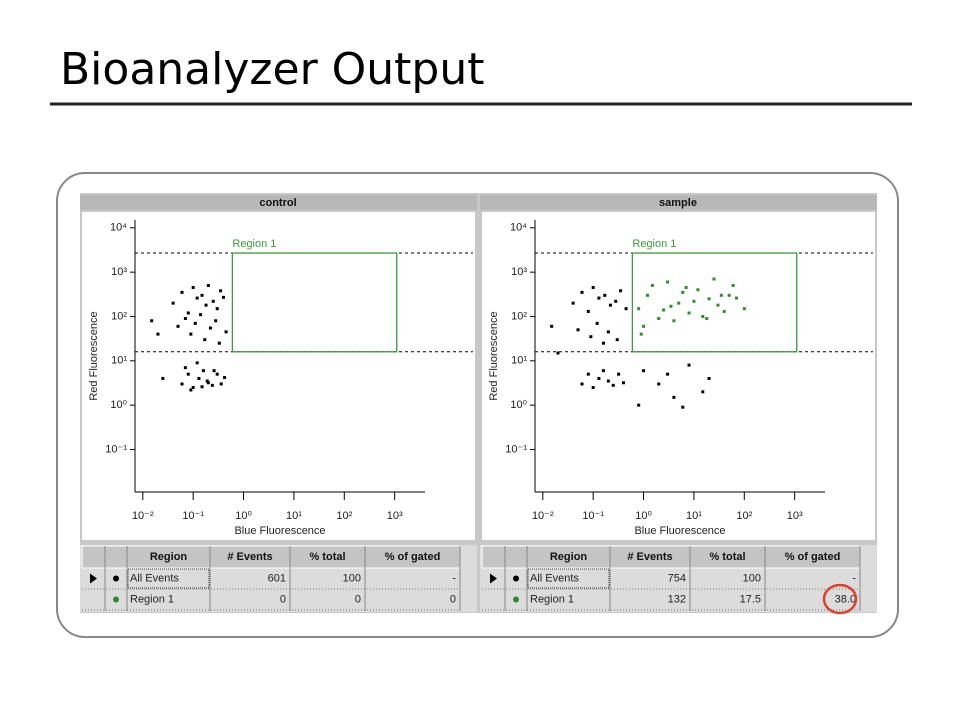 This screenshot has height=720, width=960. I want to click on panel-title: control, so click(277, 203).